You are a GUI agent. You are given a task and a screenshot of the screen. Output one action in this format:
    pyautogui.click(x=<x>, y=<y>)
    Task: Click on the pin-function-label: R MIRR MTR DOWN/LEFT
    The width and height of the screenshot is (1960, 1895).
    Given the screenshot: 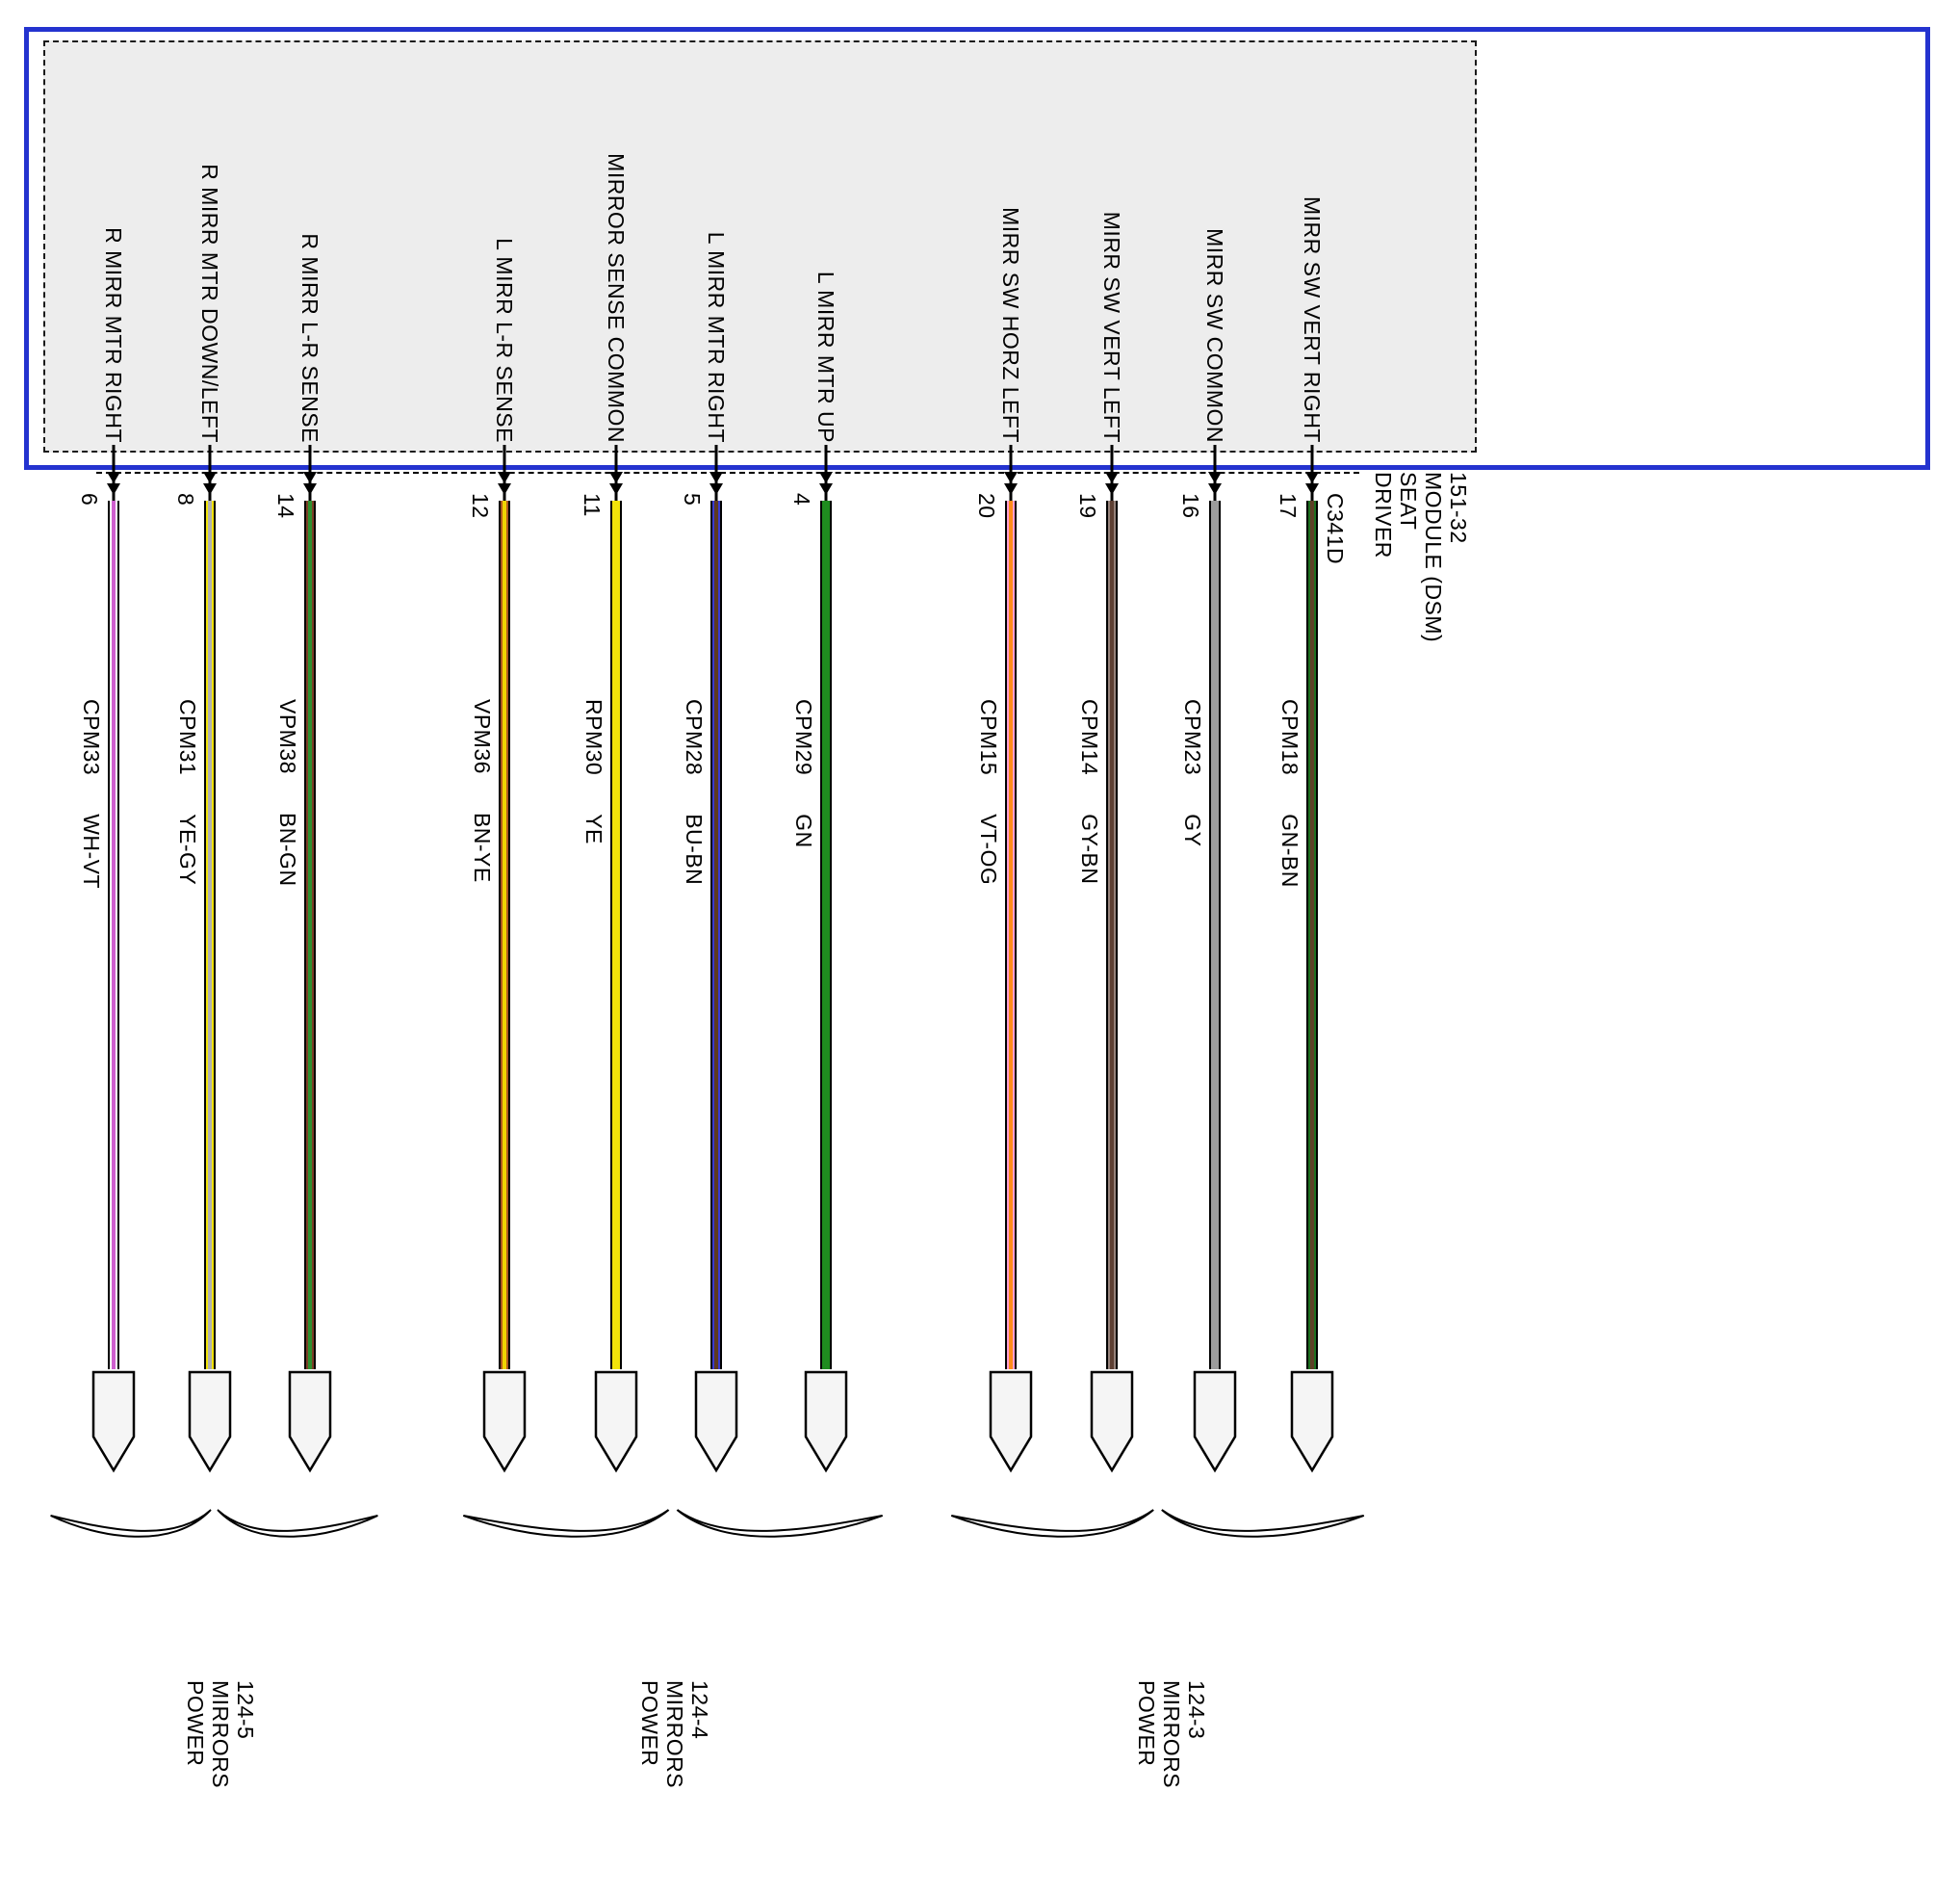 What is the action you would take?
    pyautogui.click(x=209, y=303)
    